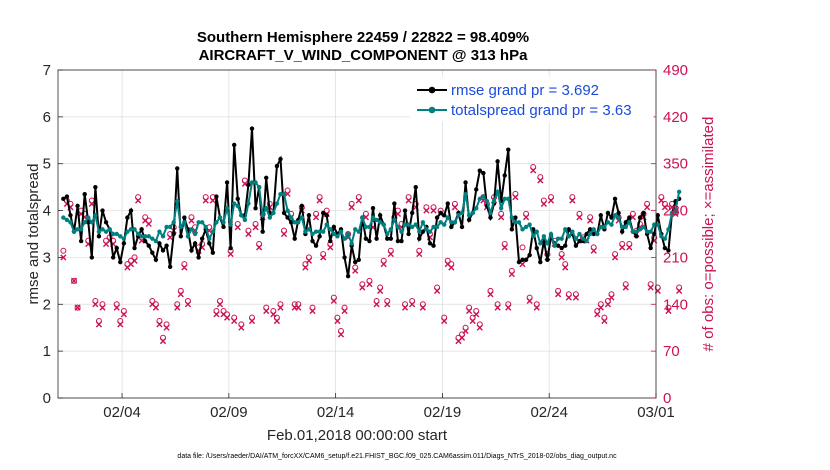 Image resolution: width=830 pixels, height=470 pixels. Describe the element at coordinates (443, 412) in the screenshot. I see `x-tick-label: 02/19` at that location.